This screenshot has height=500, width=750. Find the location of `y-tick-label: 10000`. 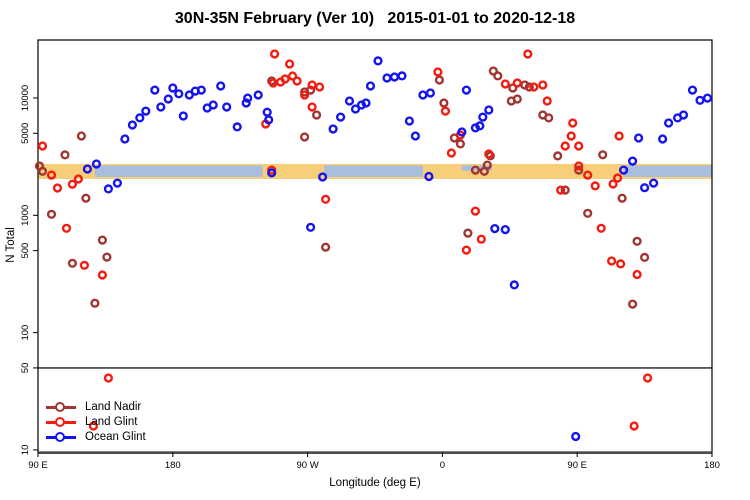

y-tick-label: 10000 is located at coordinates (25, 98).